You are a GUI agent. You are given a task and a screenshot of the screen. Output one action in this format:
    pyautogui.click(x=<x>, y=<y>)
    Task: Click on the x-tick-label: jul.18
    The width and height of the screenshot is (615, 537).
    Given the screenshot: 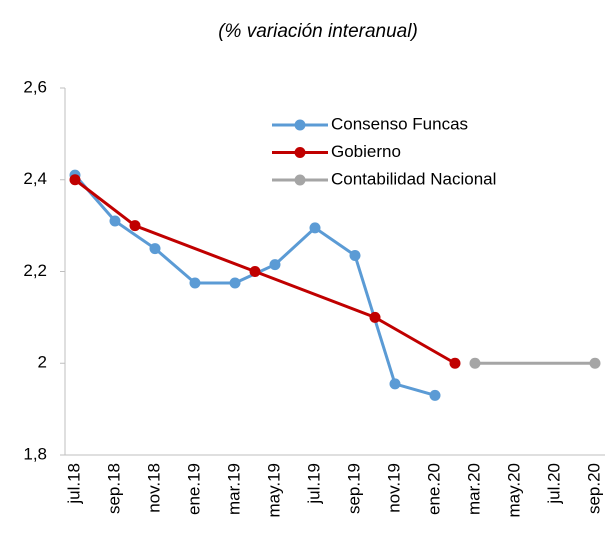 What is the action you would take?
    pyautogui.click(x=73, y=484)
    